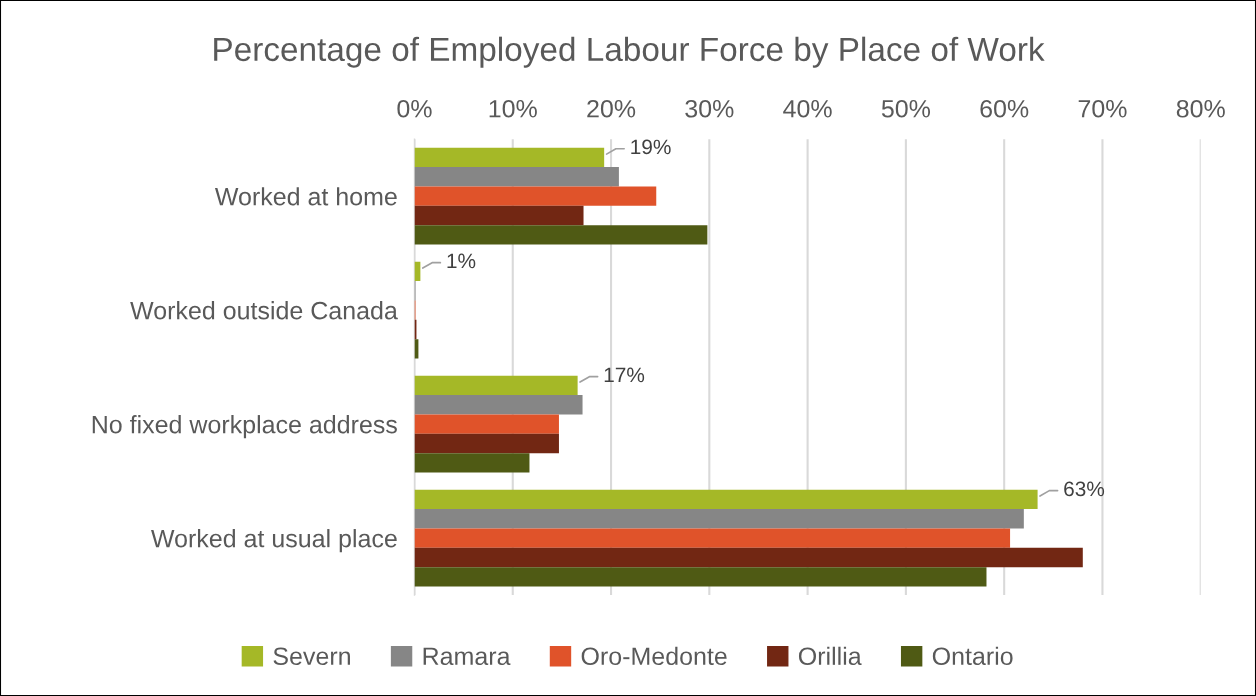  I want to click on legend-label: Oro-Medonte, so click(654, 656).